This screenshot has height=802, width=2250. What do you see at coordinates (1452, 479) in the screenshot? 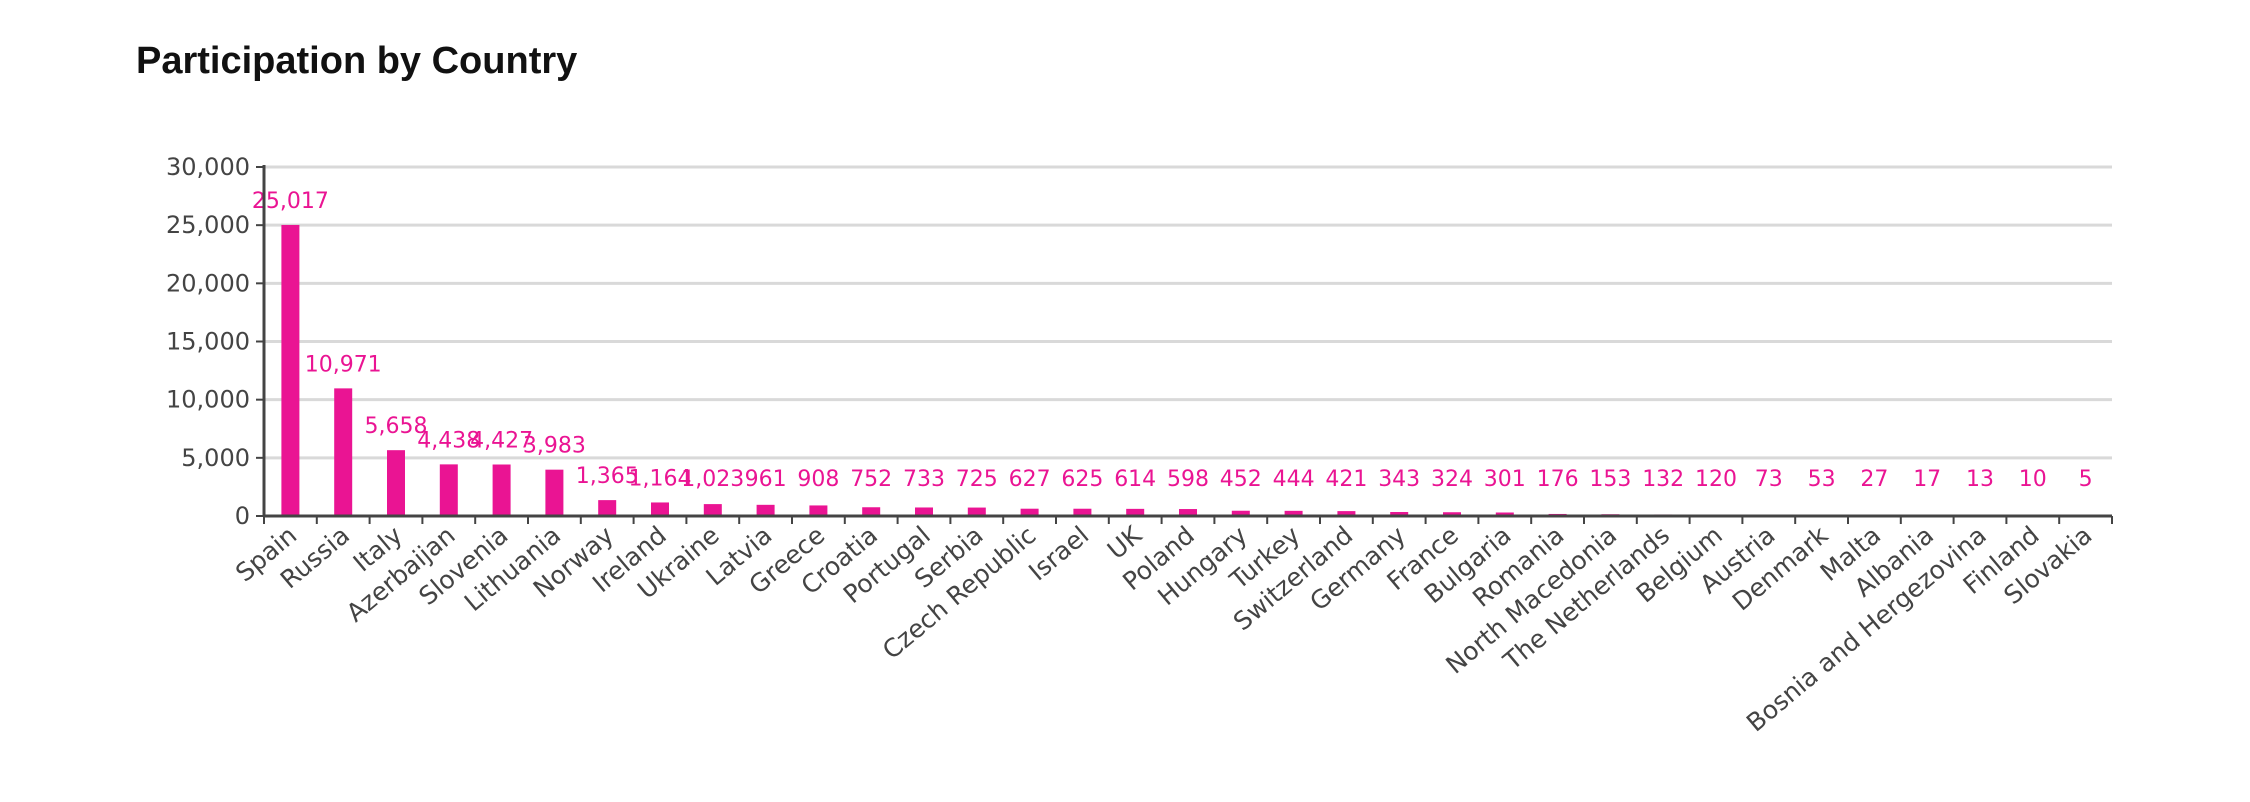
I see `data-label: 324` at bounding box center [1452, 479].